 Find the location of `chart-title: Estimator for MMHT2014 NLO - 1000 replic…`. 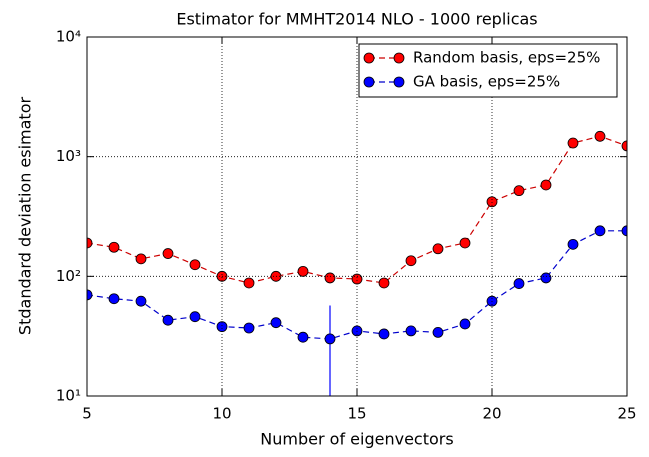

chart-title: Estimator for MMHT2014 NLO - 1000 replic… is located at coordinates (356, 19).